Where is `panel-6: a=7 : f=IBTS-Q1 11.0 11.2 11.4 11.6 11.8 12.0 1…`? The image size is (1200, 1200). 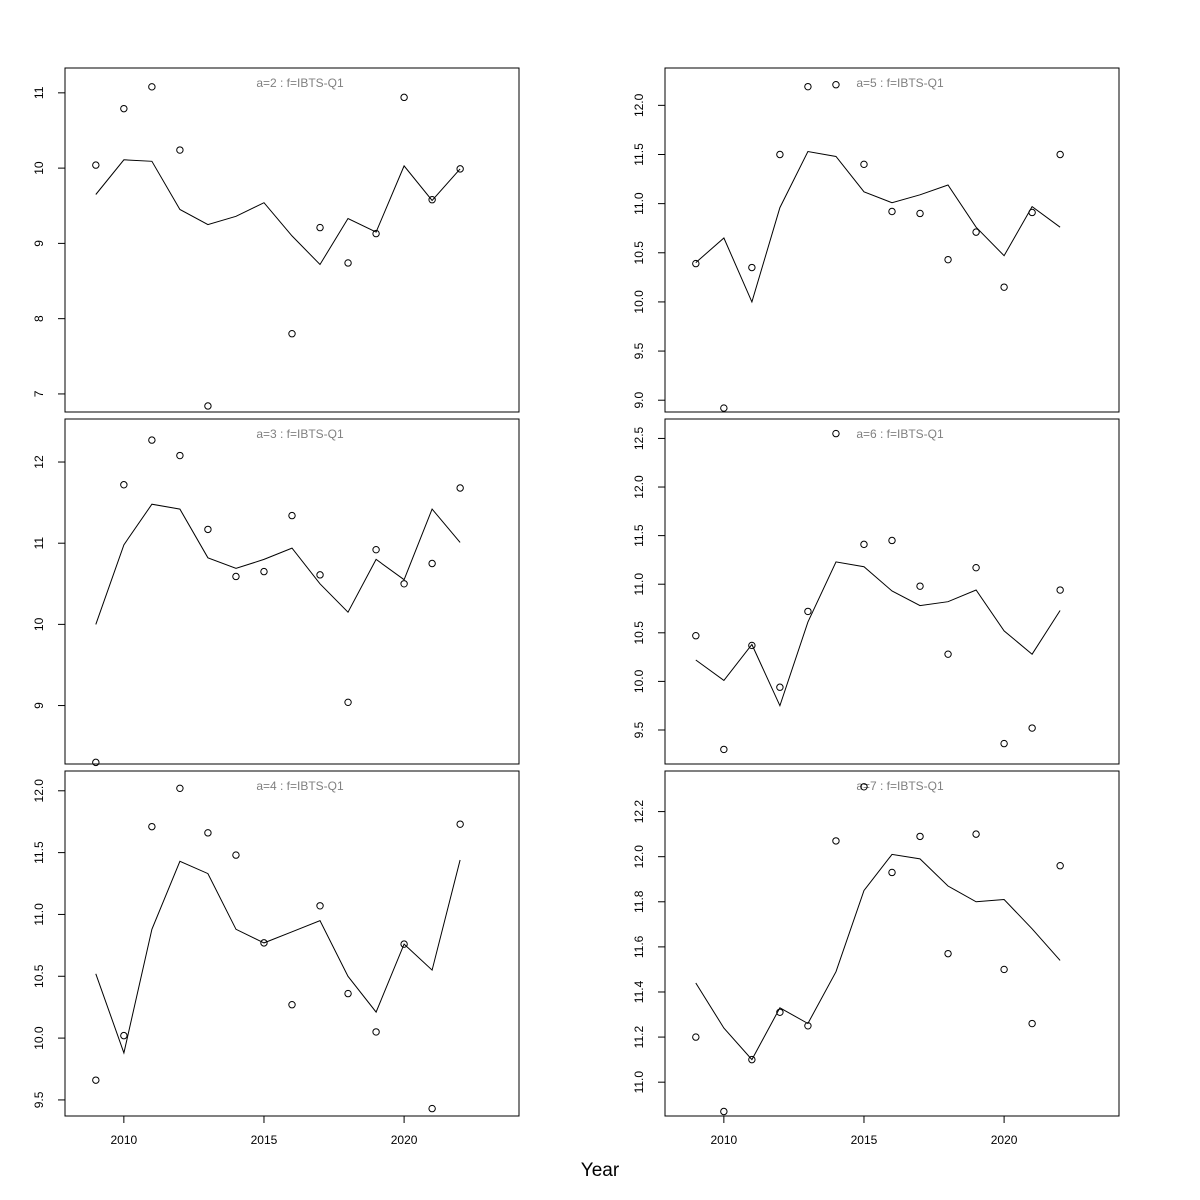 panel-6: a=7 : f=IBTS-Q1 11.0 11.2 11.4 11.6 11.8 12.0 1… is located at coordinates (876, 958).